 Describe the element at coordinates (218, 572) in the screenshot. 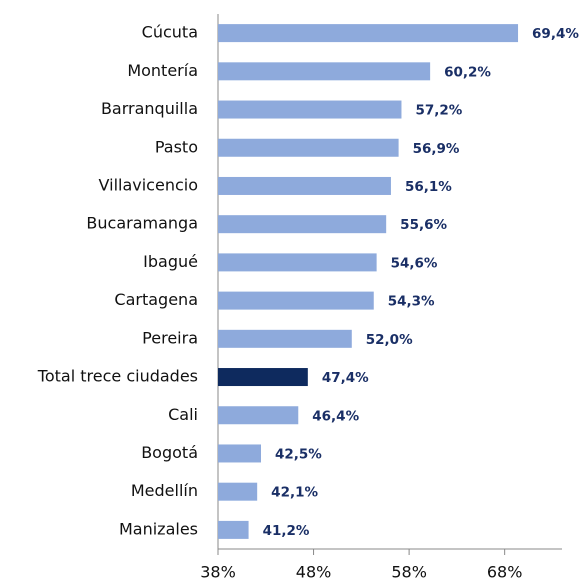

I see `x-tick-label: 38%` at that location.